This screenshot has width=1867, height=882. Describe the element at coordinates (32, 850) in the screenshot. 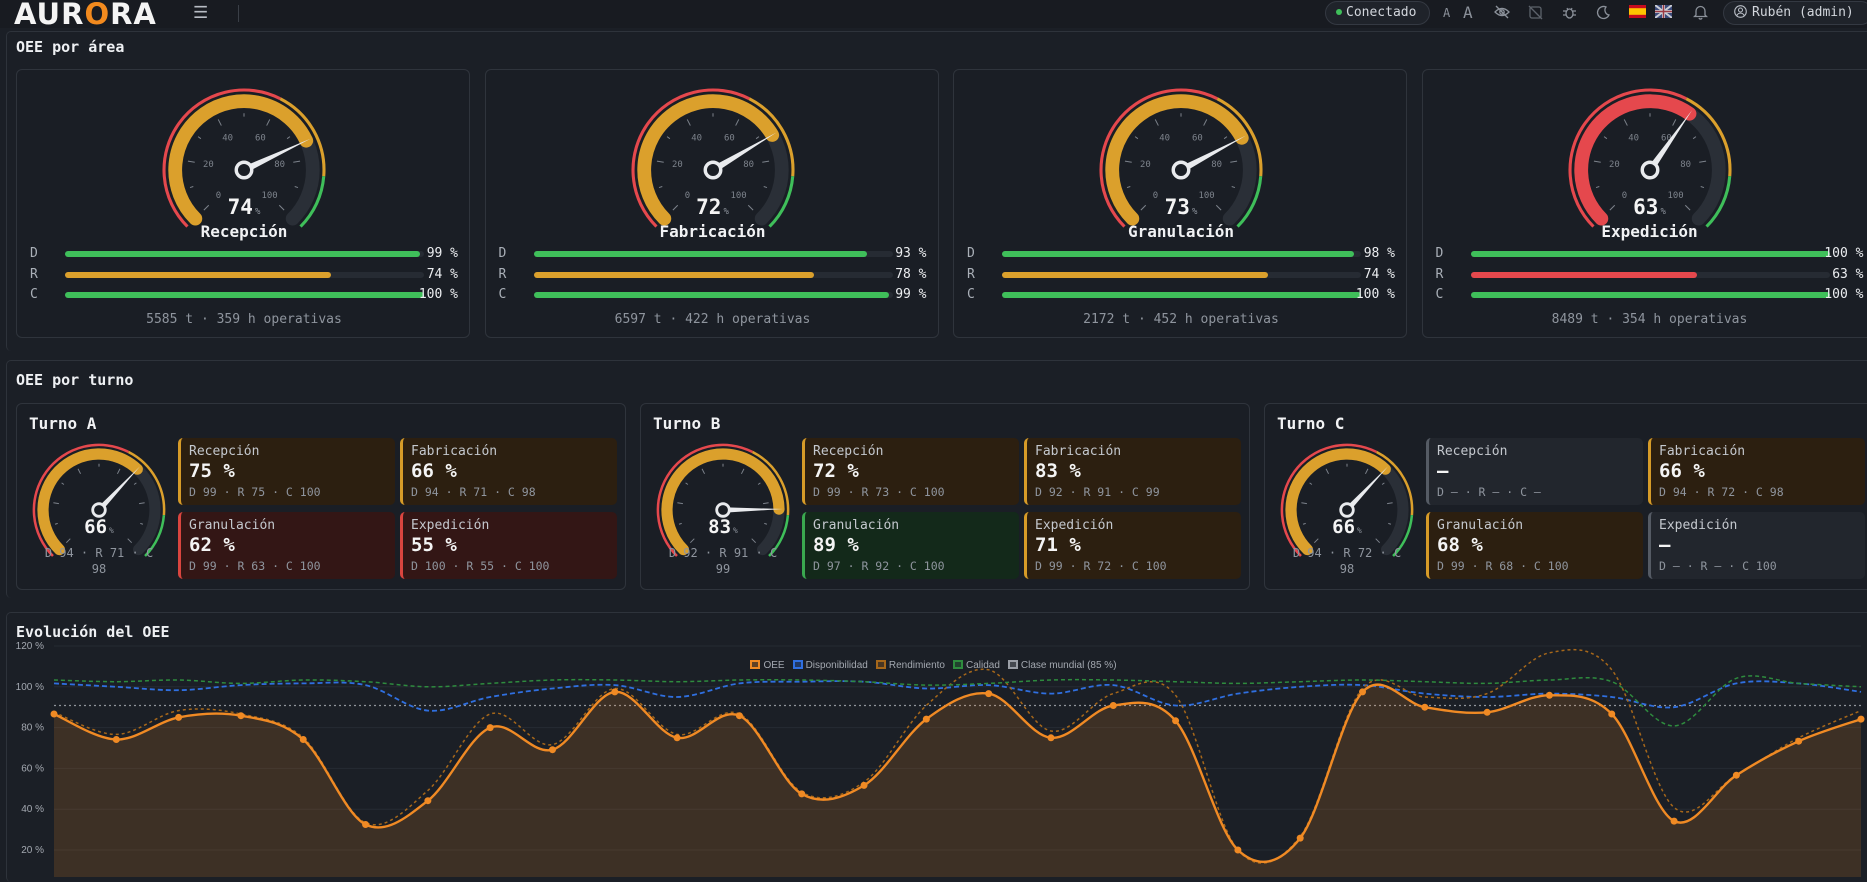

I see `y-tick-label: 20 %` at that location.